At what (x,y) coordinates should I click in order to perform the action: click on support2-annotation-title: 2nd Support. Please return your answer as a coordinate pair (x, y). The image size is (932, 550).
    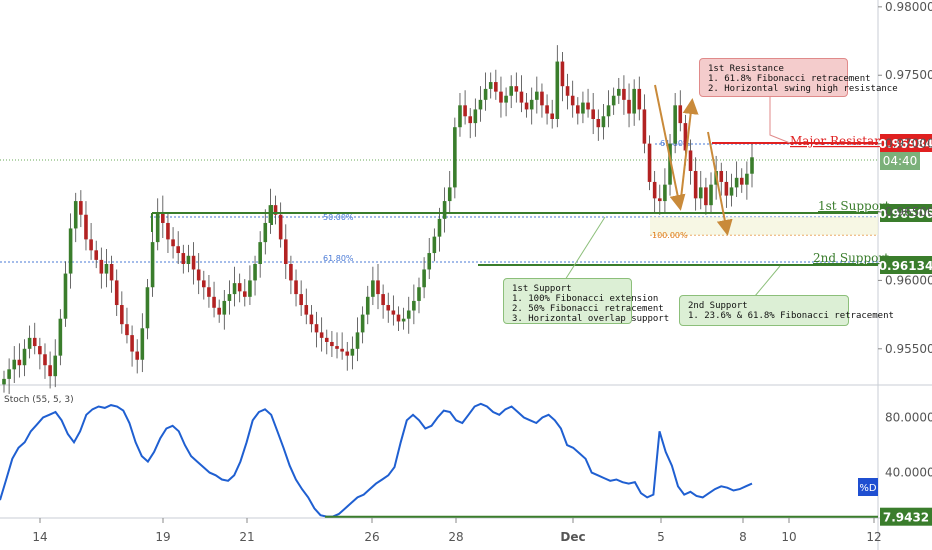
    Looking at the image, I should click on (718, 306).